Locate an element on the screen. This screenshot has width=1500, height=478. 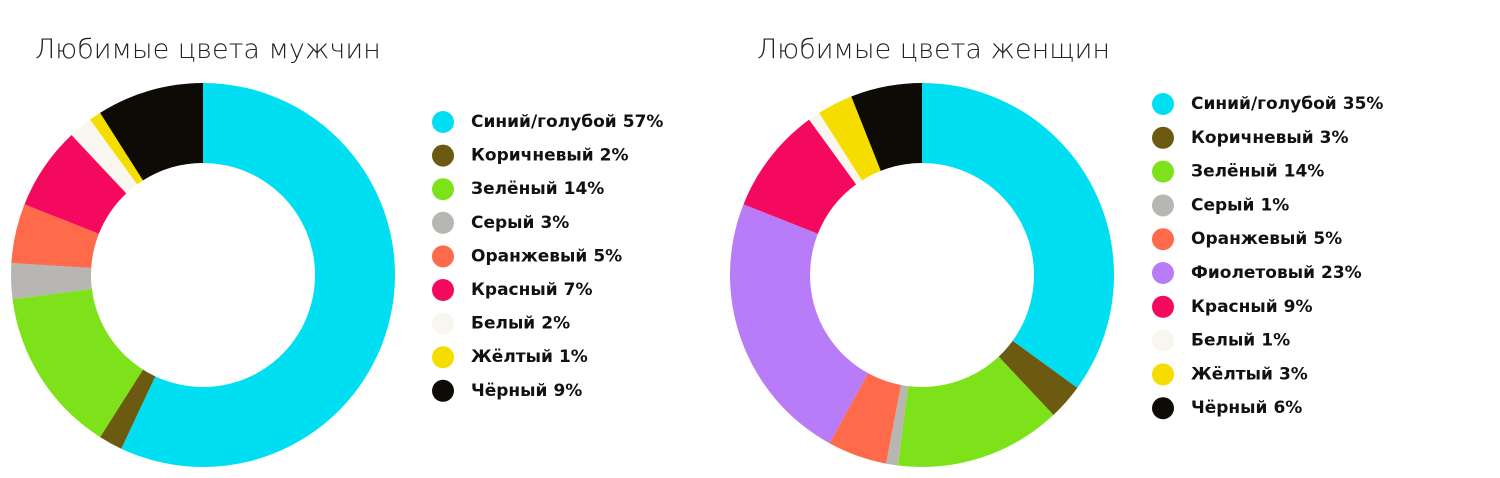
legend-value: 6% is located at coordinates (1287, 408).